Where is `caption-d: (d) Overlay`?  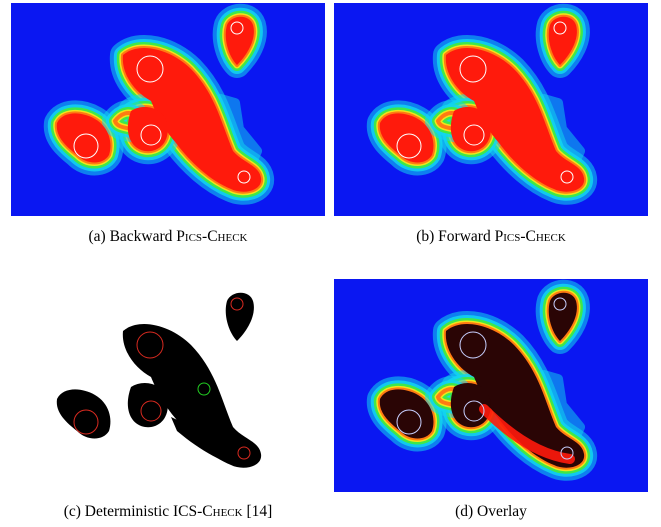 caption-d: (d) Overlay is located at coordinates (491, 512).